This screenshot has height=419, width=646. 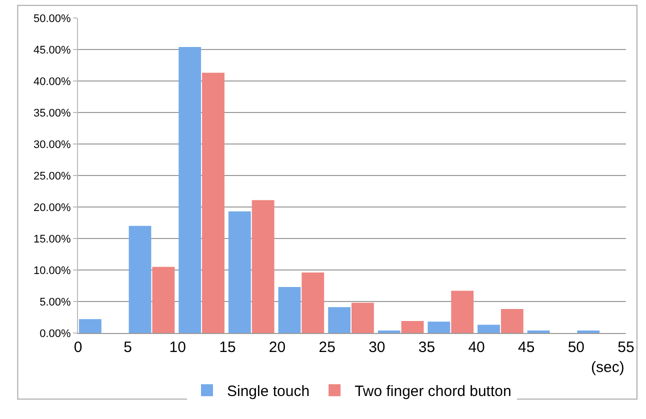 What do you see at coordinates (576, 347) in the screenshot?
I see `x-tick-label: 50` at bounding box center [576, 347].